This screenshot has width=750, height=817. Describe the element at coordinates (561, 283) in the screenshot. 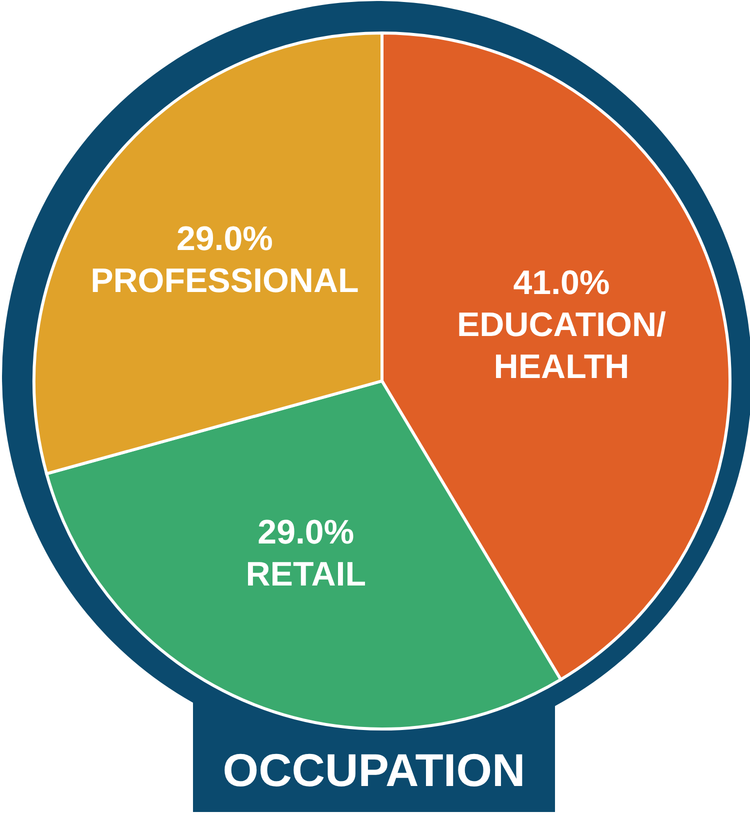

I see `data-label: 41.0%` at that location.